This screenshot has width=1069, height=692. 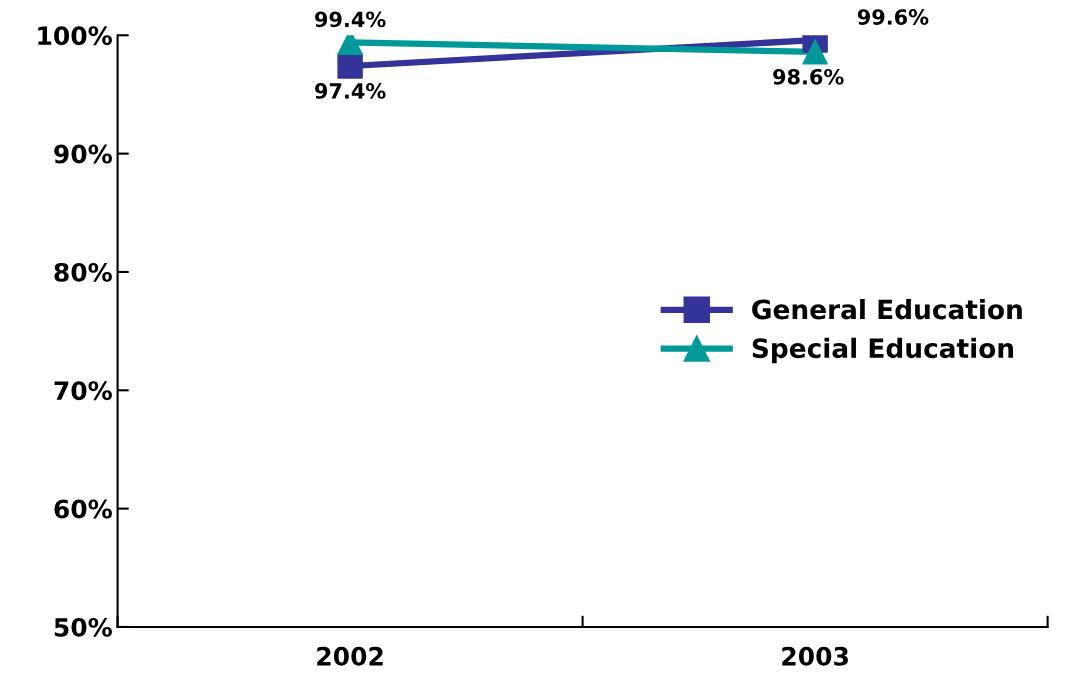 What do you see at coordinates (887, 309) in the screenshot?
I see `legend-label: General Education` at bounding box center [887, 309].